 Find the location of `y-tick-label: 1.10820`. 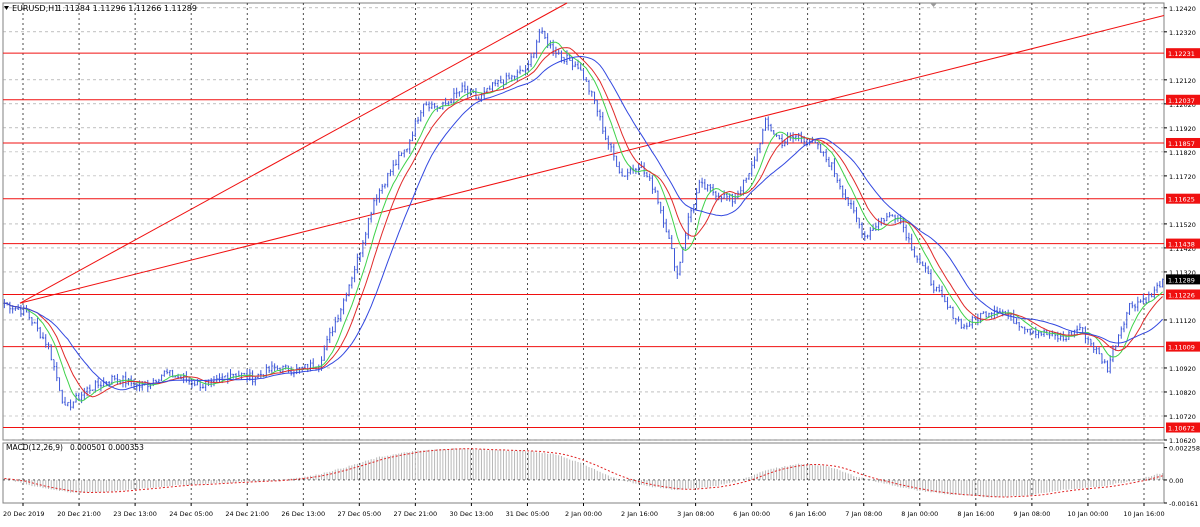

y-tick-label: 1.10820 is located at coordinates (1182, 393).